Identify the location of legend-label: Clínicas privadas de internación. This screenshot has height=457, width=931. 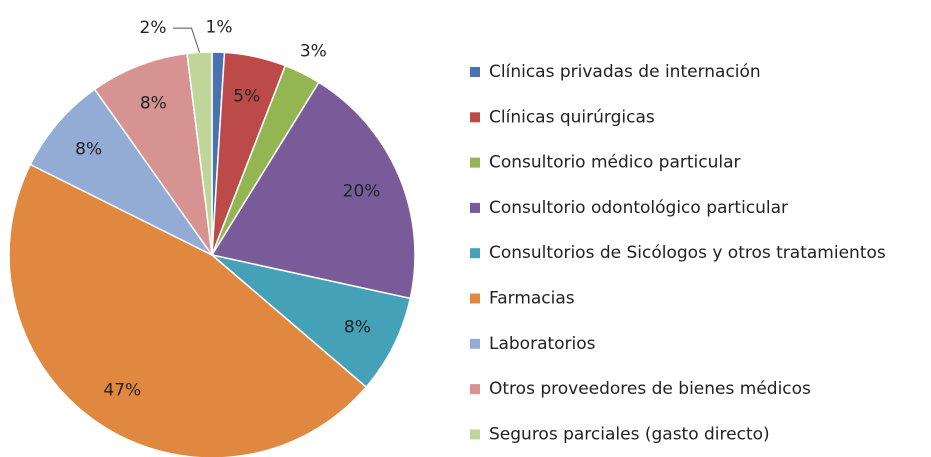
(625, 72).